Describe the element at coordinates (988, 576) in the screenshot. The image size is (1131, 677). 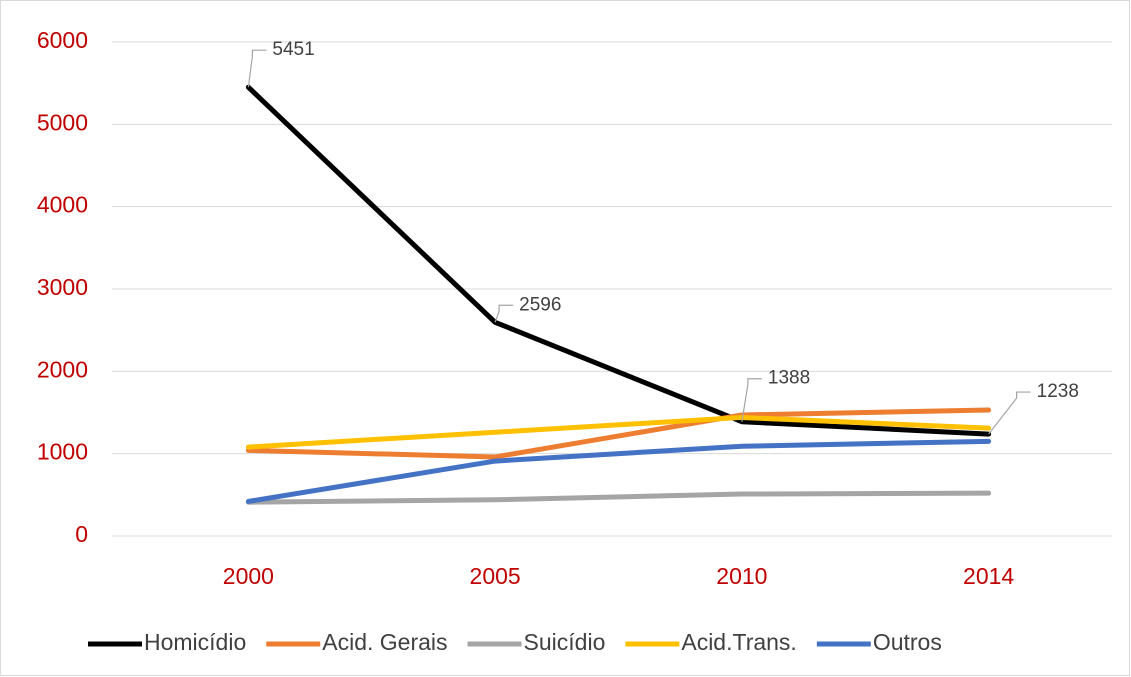
I see `x-tick-label: 2014` at that location.